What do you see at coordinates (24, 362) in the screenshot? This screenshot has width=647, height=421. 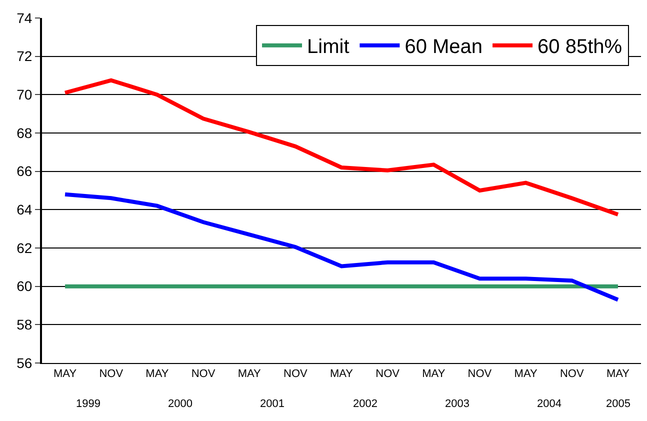 I see `y-tick-label: 56` at bounding box center [24, 362].